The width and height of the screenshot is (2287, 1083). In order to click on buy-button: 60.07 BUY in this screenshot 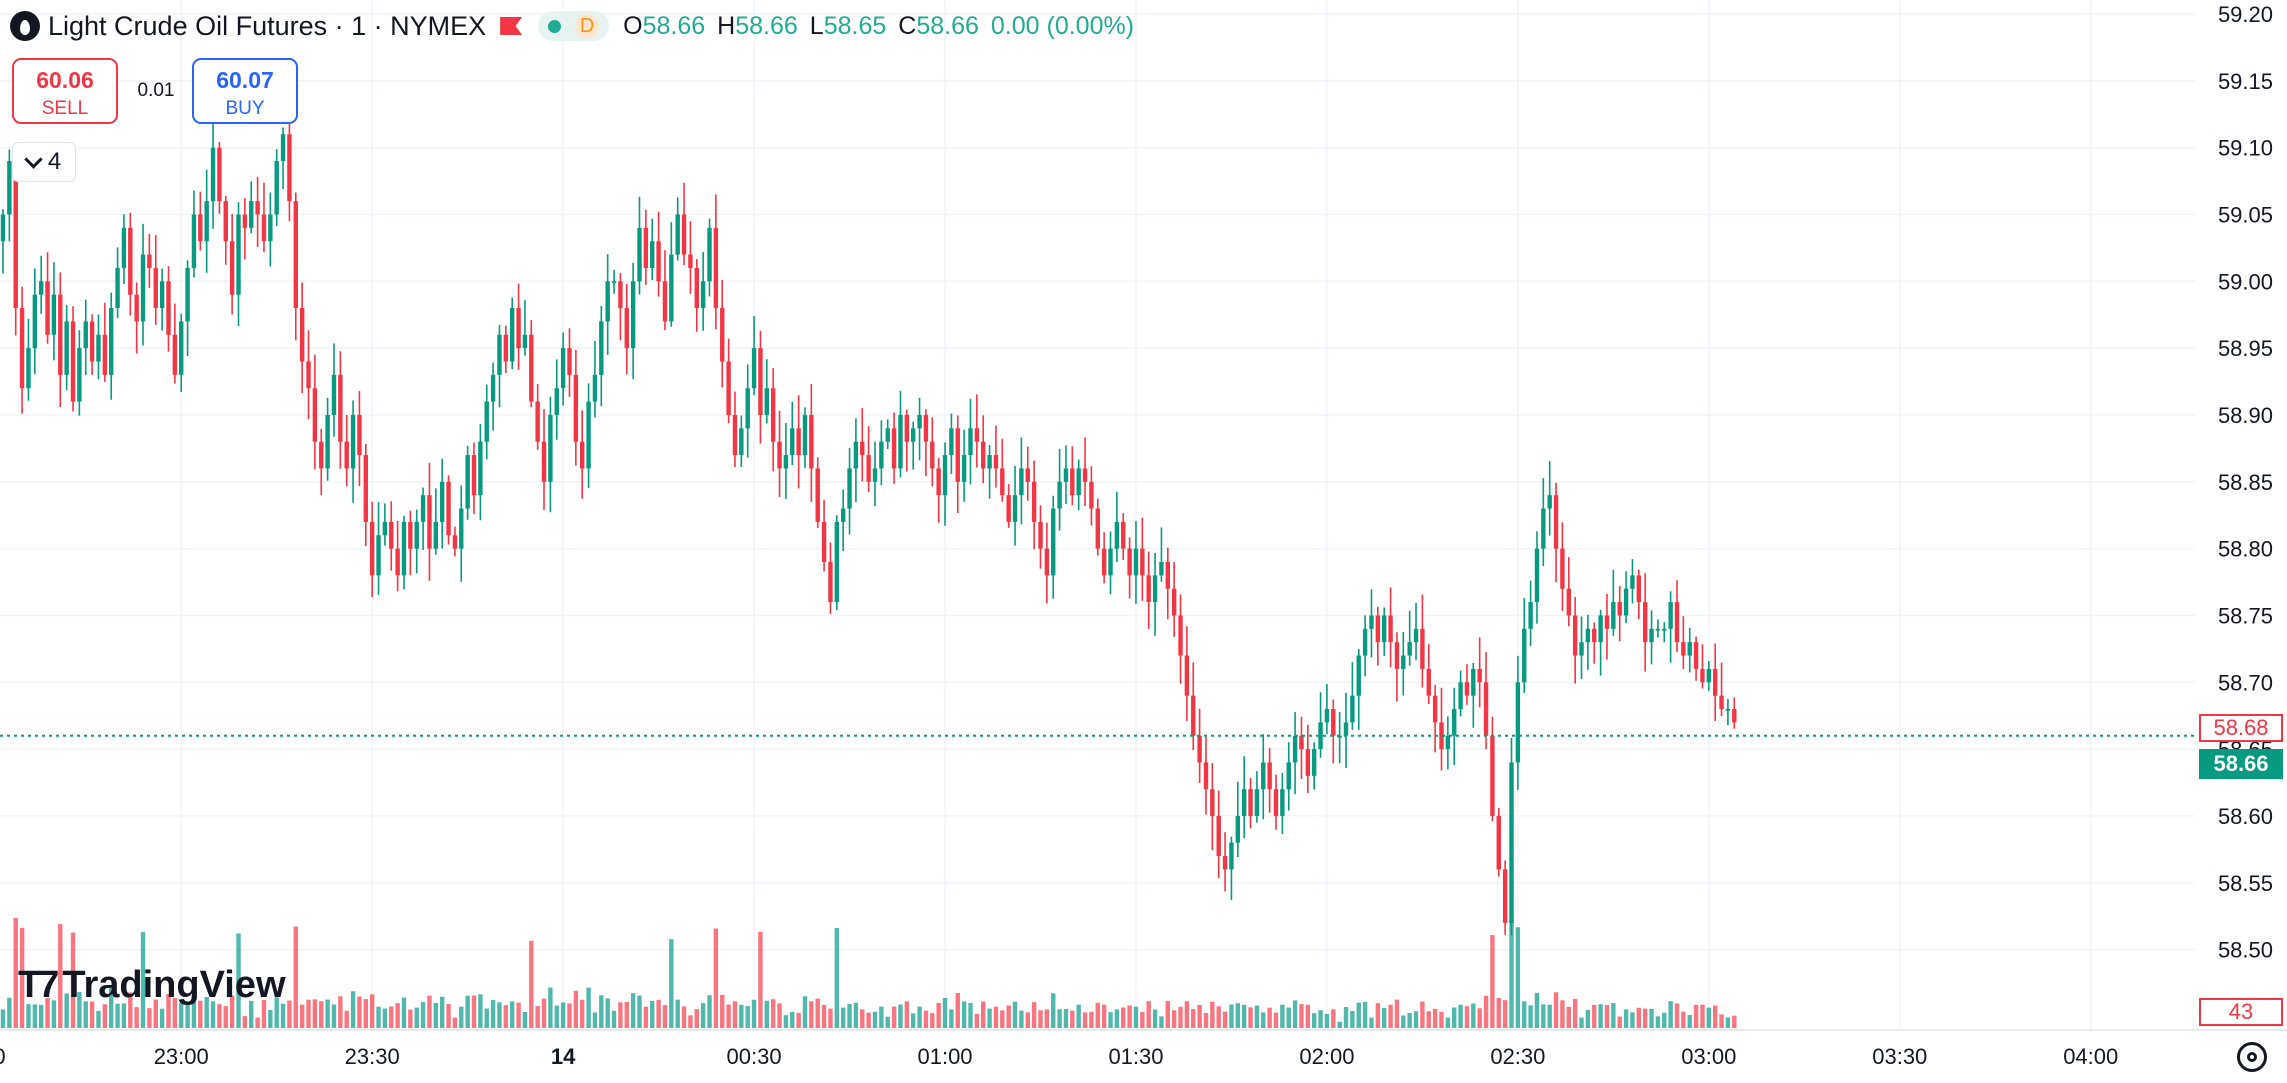, I will do `click(245, 91)`.